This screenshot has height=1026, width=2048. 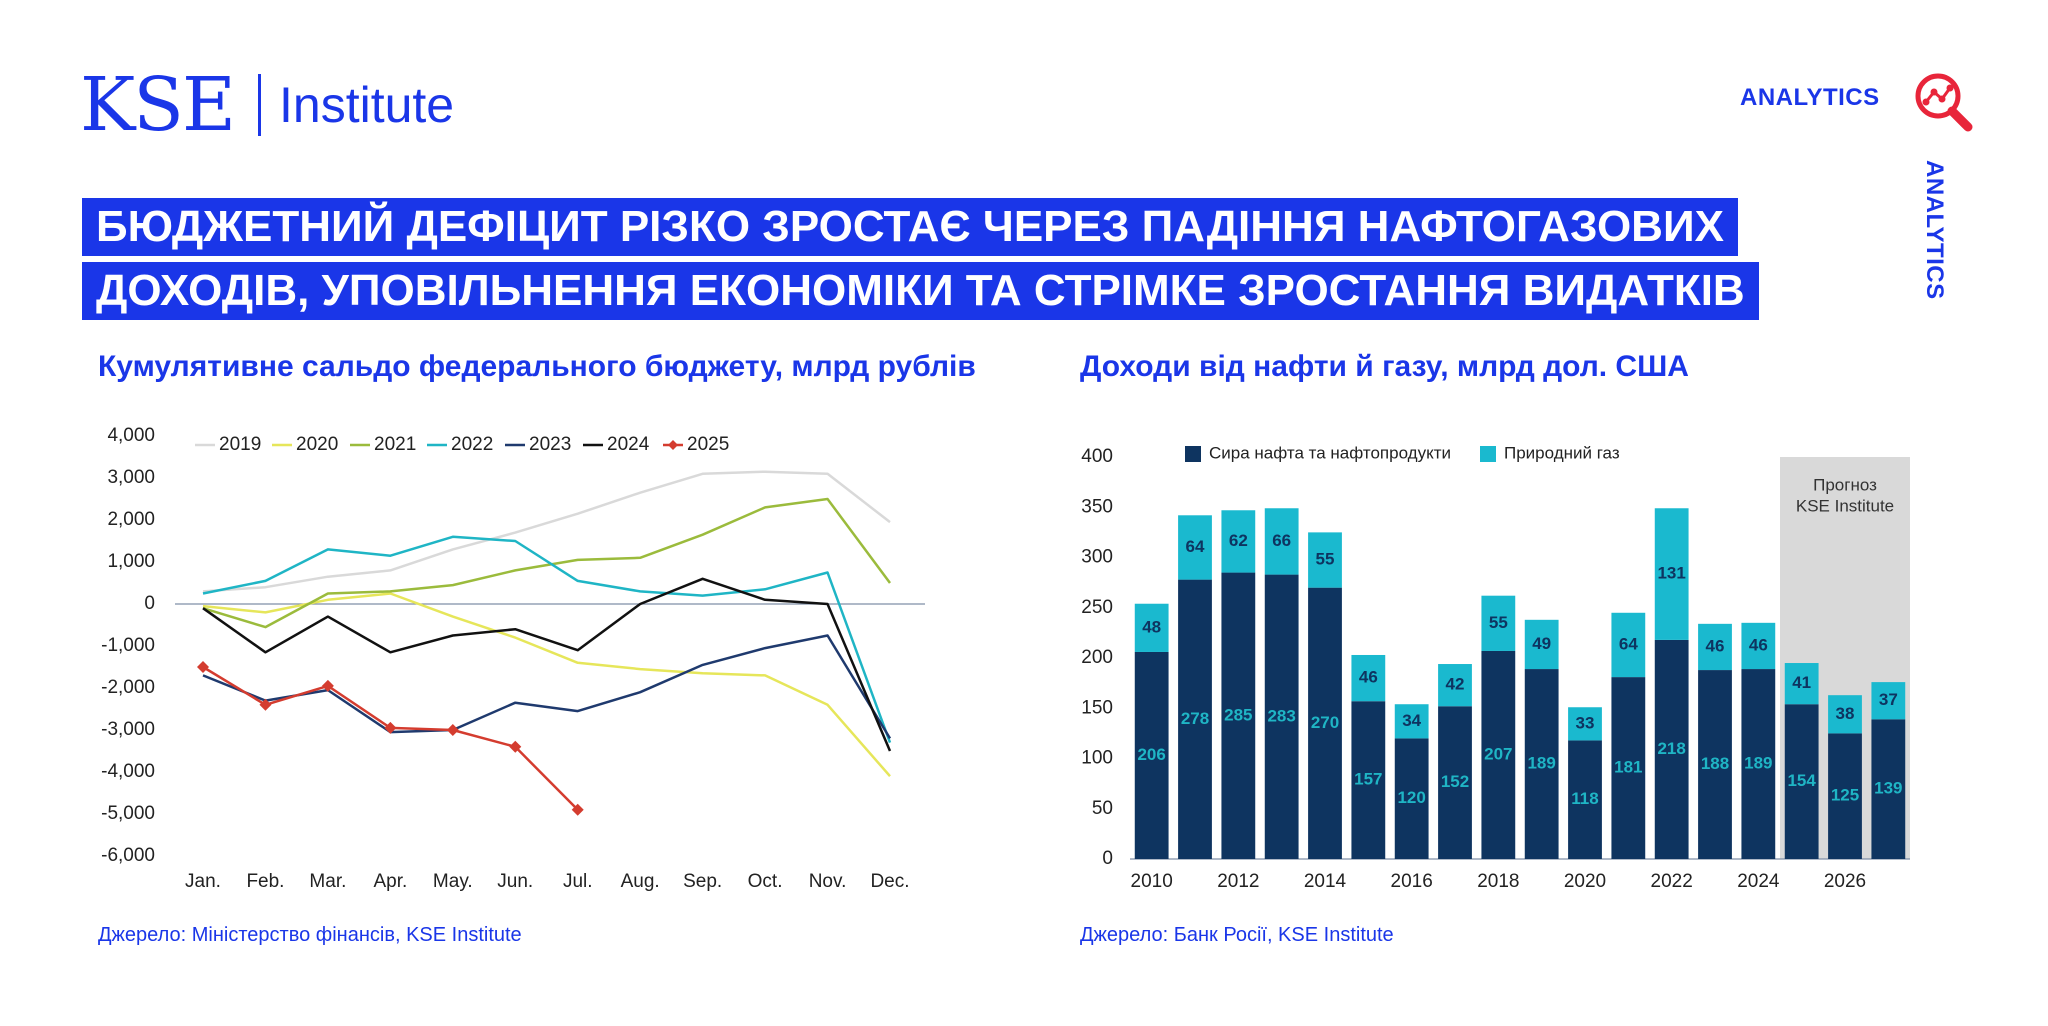 What do you see at coordinates (702, 881) in the screenshot?
I see `x-tick-label: Sep.` at bounding box center [702, 881].